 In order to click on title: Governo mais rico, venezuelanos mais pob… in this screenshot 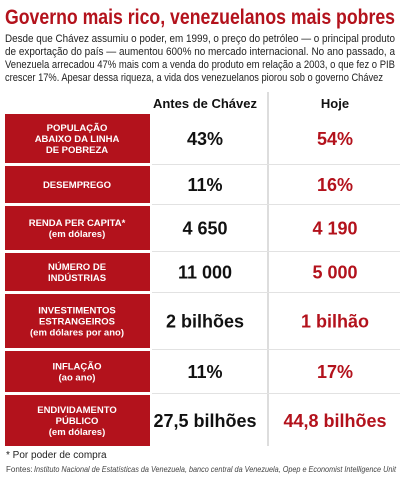, I will do `click(200, 17)`.